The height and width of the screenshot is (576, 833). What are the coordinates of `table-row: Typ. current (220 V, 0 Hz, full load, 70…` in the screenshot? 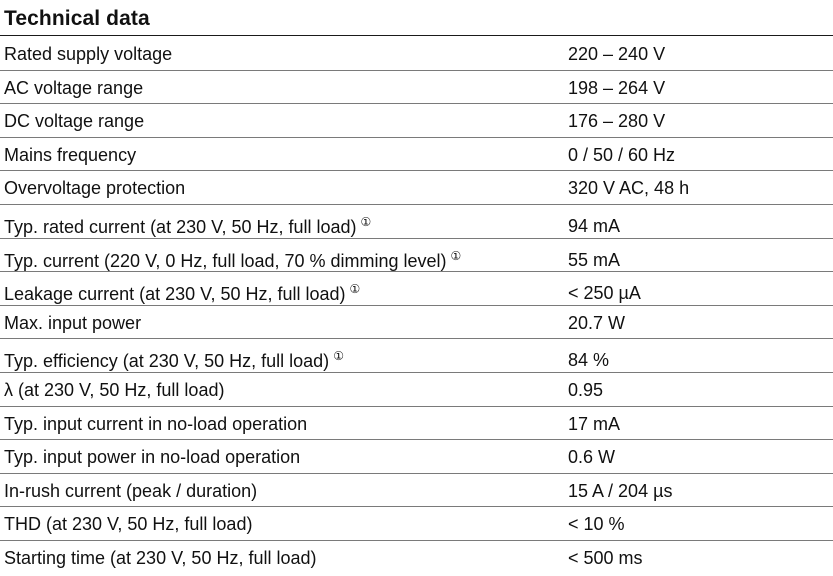 It's located at (416, 256).